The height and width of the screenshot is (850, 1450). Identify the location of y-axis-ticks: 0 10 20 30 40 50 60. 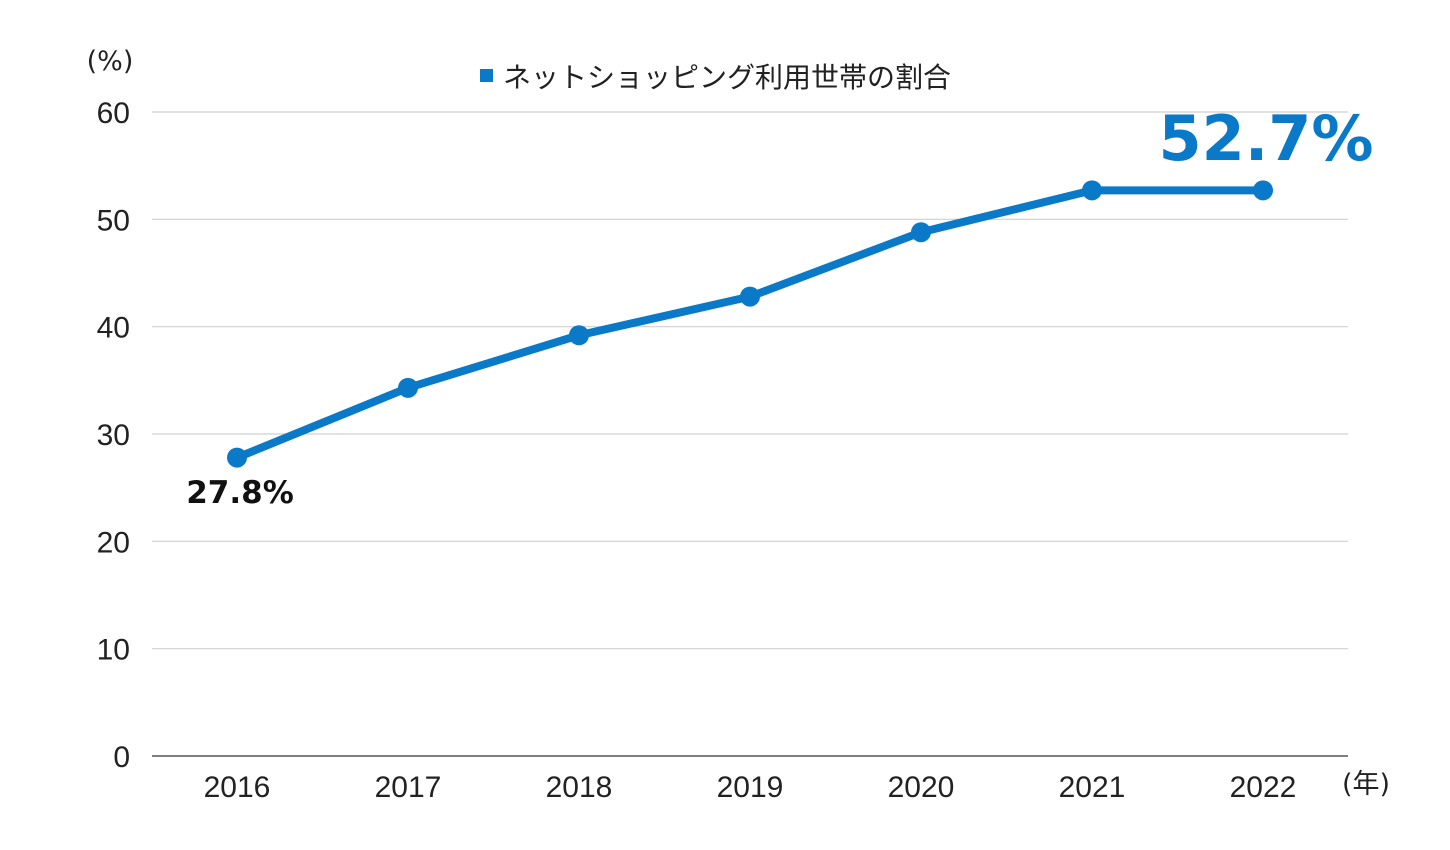
(113, 435).